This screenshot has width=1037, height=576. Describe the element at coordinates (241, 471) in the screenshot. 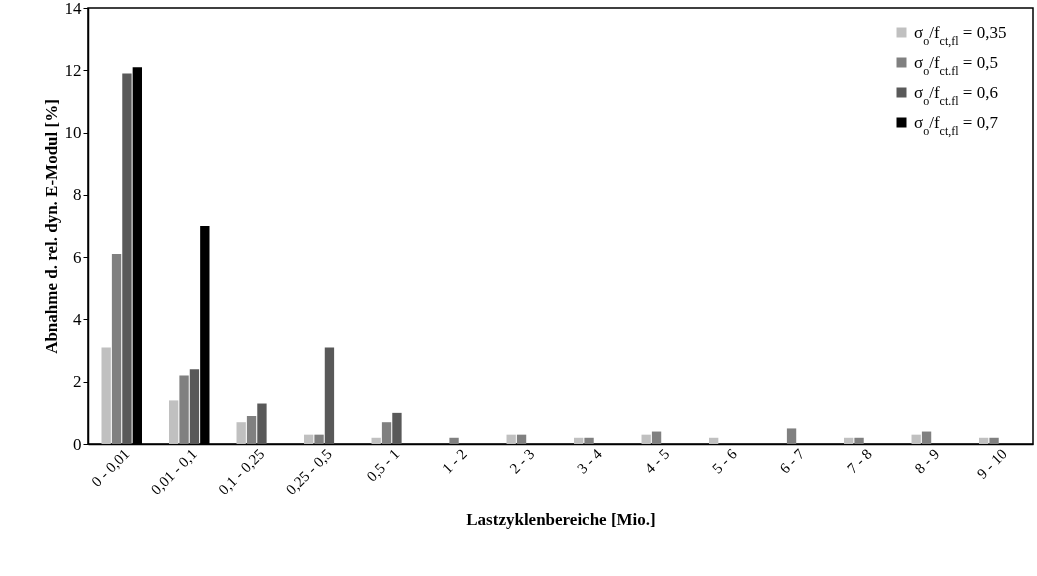

I see `x-tick-label: 0,1 - 0,25` at that location.